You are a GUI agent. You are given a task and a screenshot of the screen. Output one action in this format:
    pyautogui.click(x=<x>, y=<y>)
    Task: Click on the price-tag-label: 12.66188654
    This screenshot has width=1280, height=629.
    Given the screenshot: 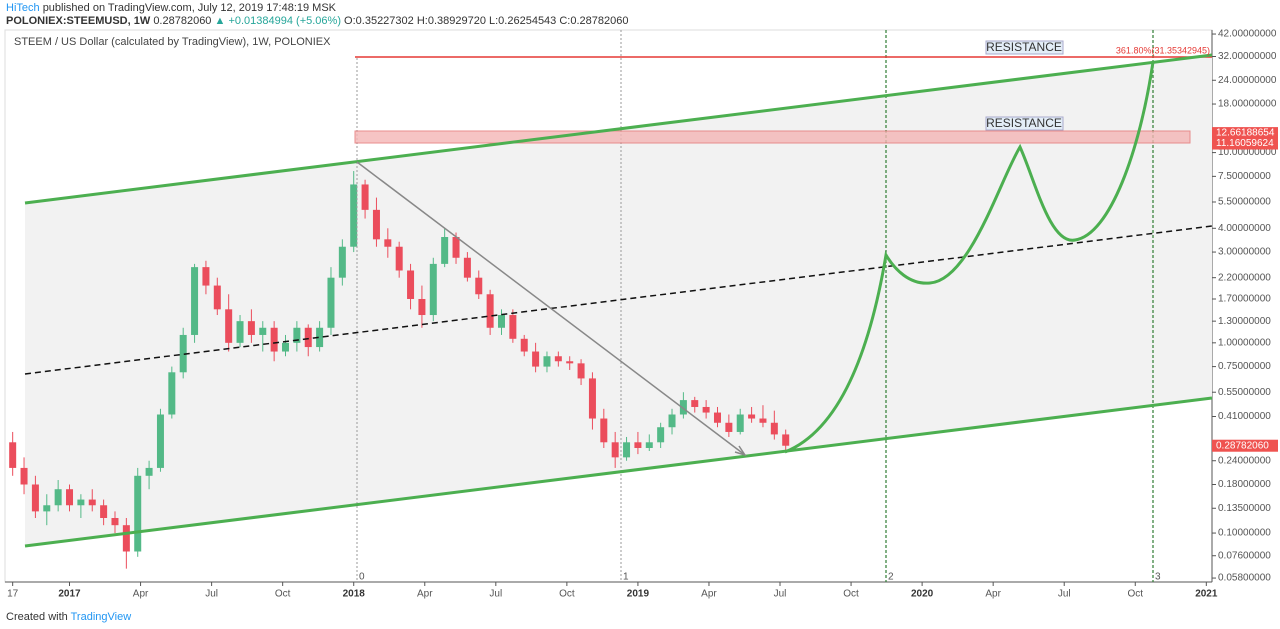 What is the action you would take?
    pyautogui.click(x=1245, y=133)
    